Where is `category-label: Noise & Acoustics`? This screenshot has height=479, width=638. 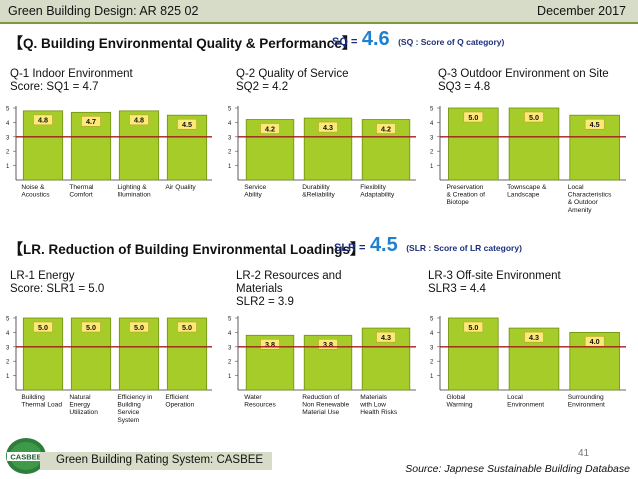
category-label: Noise & Acoustics is located at coordinates (35, 191).